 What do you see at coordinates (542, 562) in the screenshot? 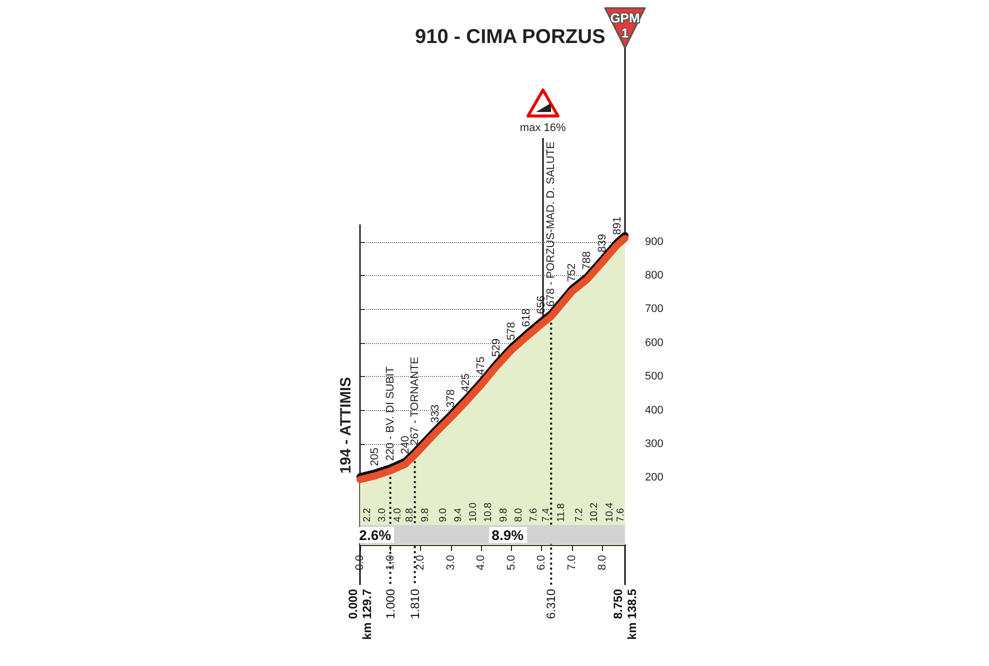
I see `x-tick-label: 6.0` at bounding box center [542, 562].